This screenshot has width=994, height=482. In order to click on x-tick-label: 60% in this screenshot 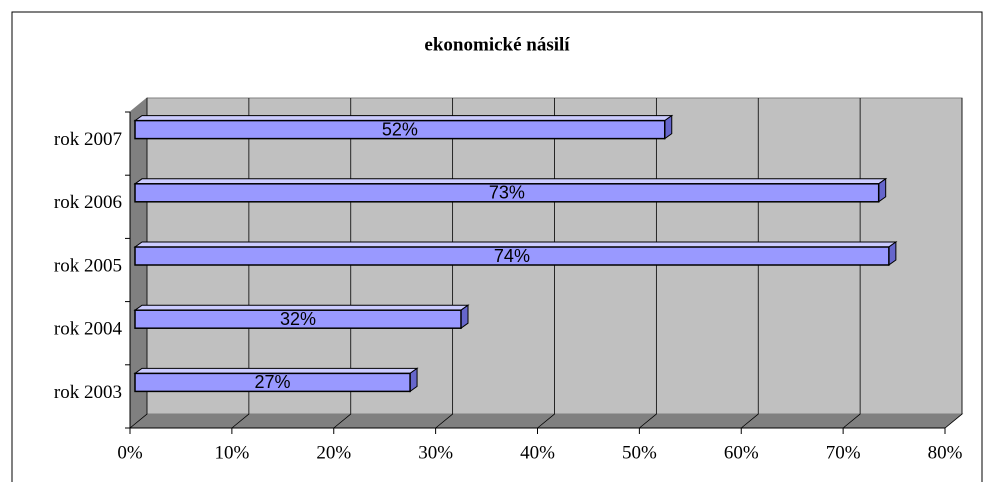, I will do `click(741, 452)`.